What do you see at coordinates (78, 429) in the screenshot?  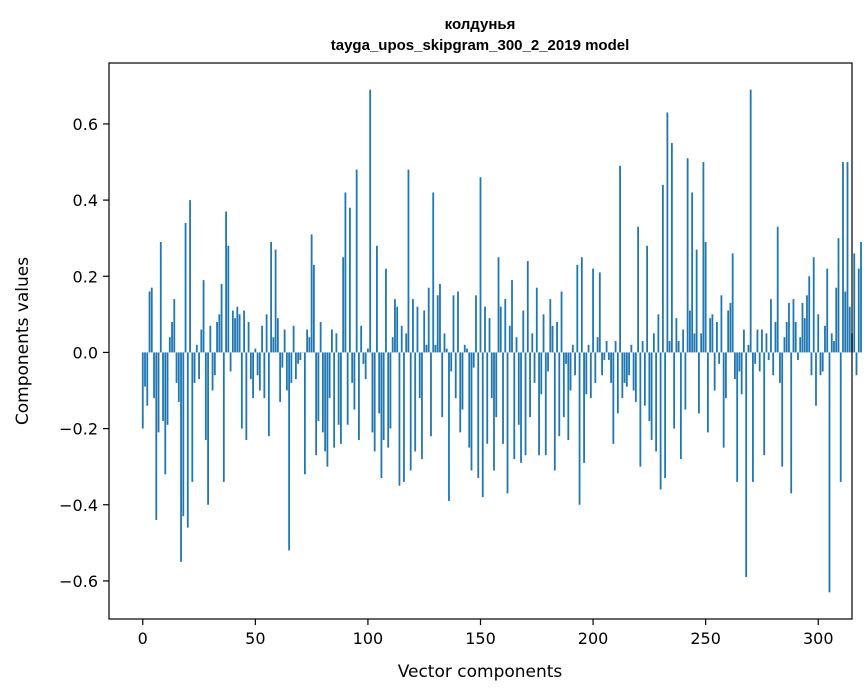 I see `y-tick-label: −0.2` at bounding box center [78, 429].